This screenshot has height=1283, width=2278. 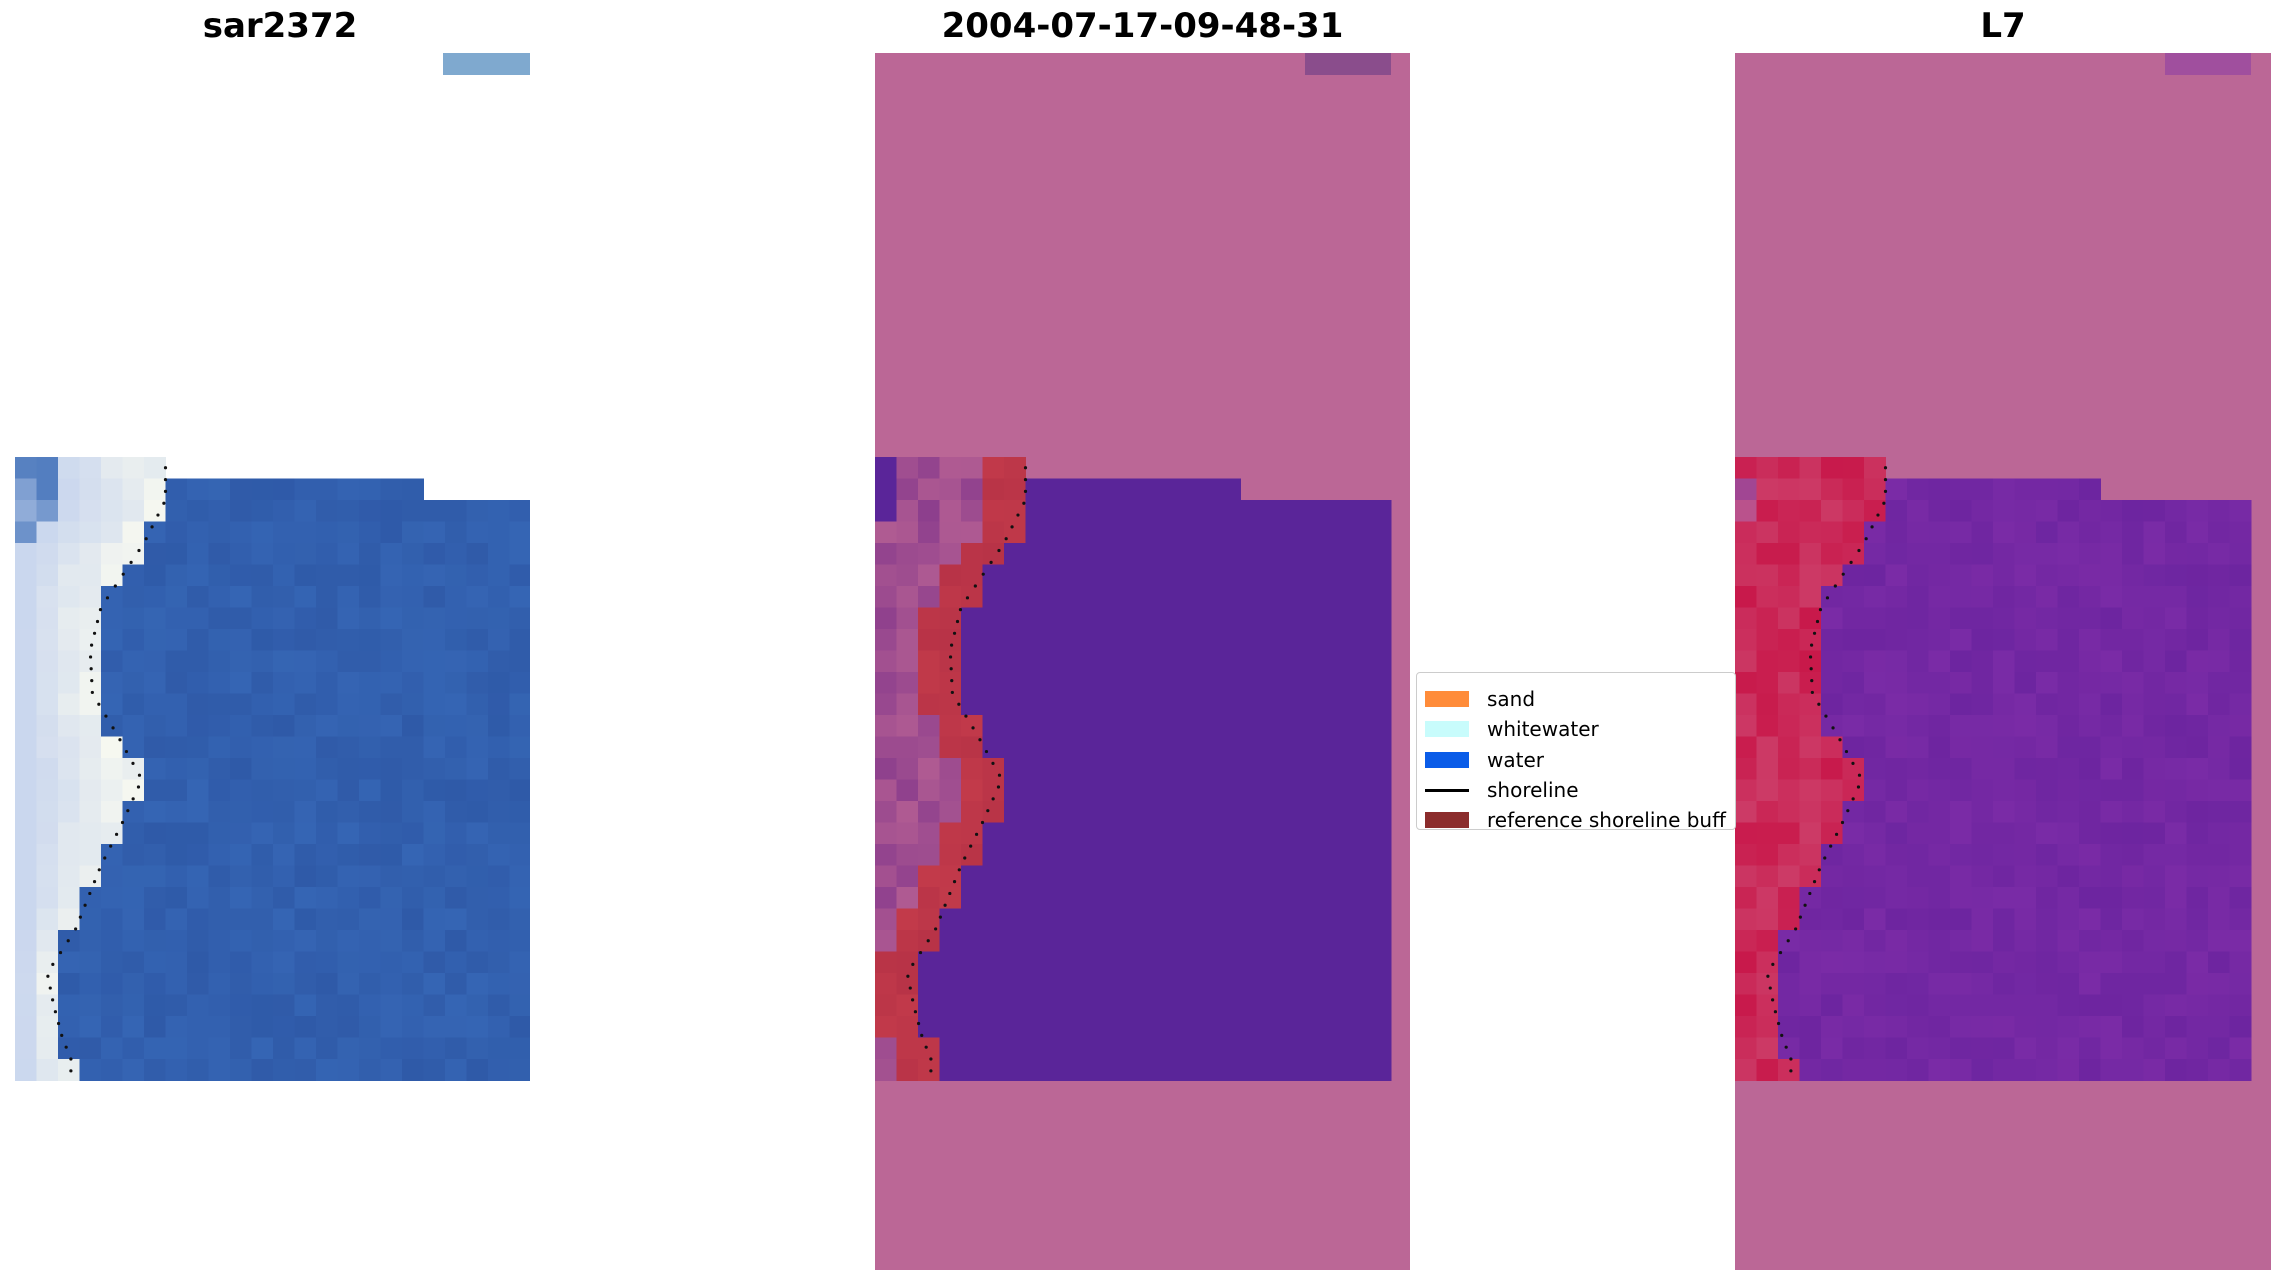 What do you see at coordinates (1447, 760) in the screenshot?
I see `water-swatch` at bounding box center [1447, 760].